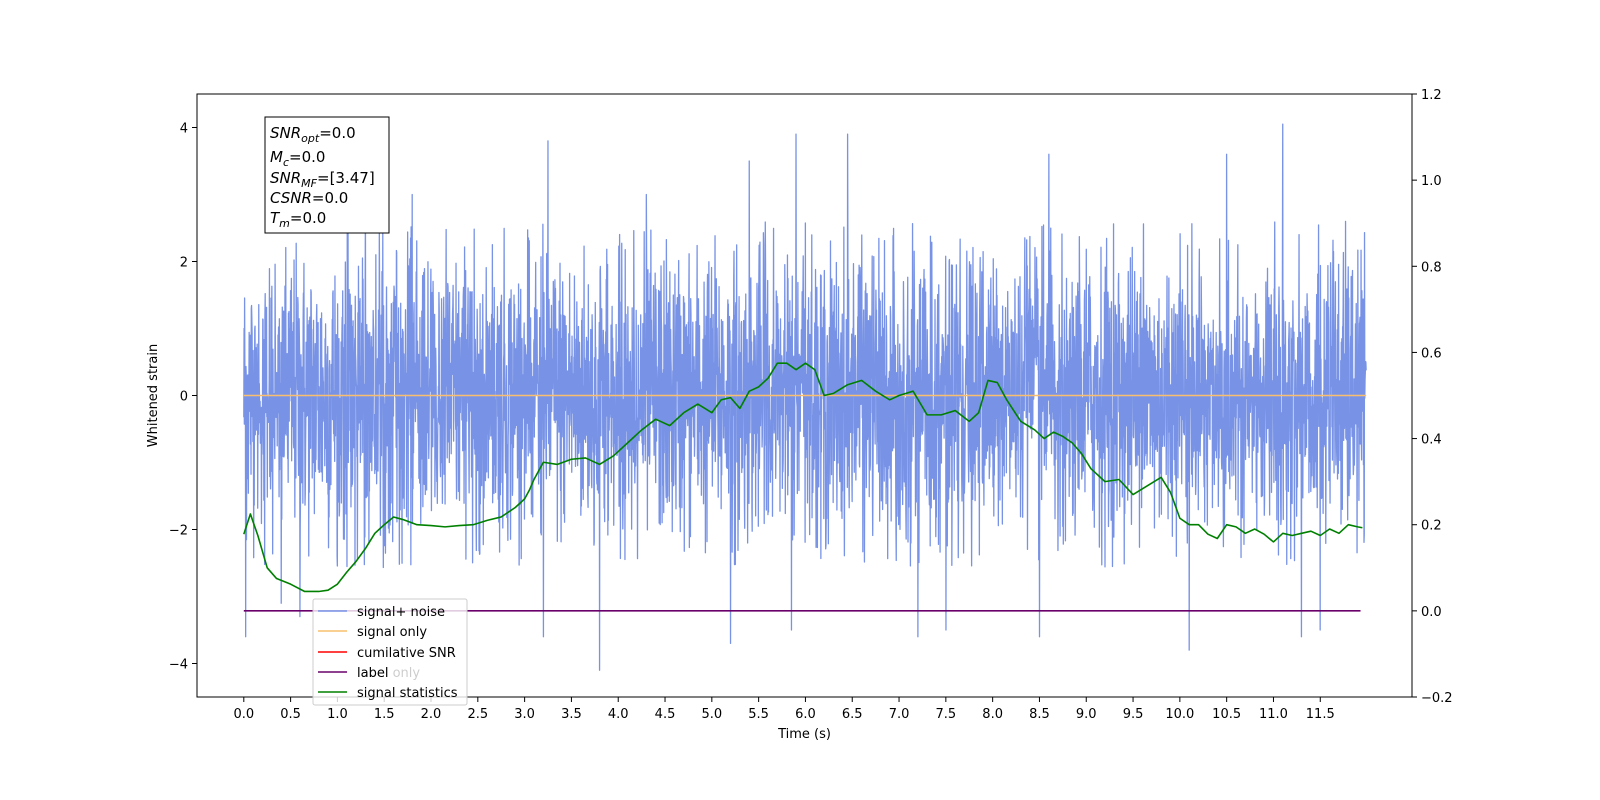  Describe the element at coordinates (184, 397) in the screenshot. I see `y-tick-label: 0` at that location.